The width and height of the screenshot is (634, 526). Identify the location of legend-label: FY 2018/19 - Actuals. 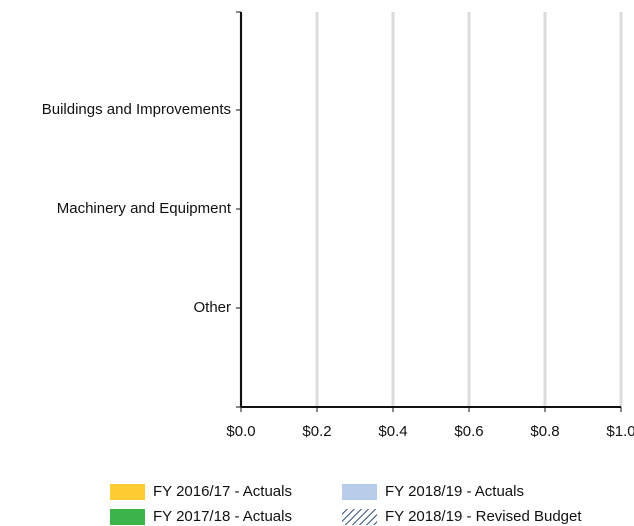
(454, 491).